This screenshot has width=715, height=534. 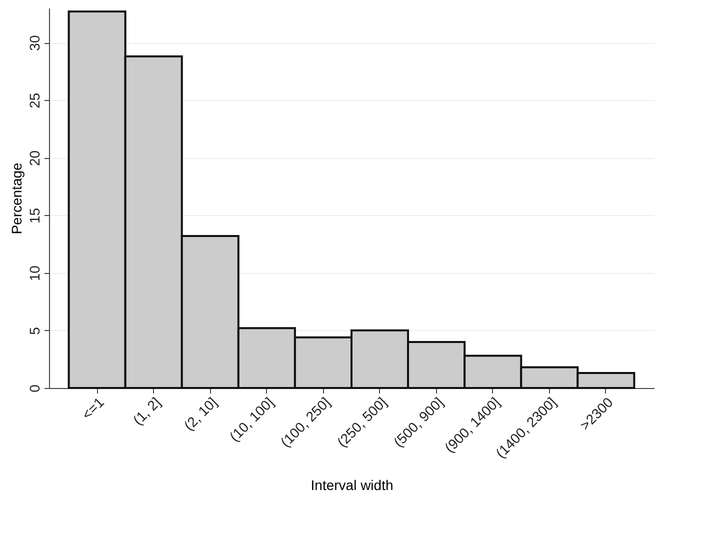 What do you see at coordinates (34, 100) in the screenshot?
I see `y-tick-label: 25` at bounding box center [34, 100].